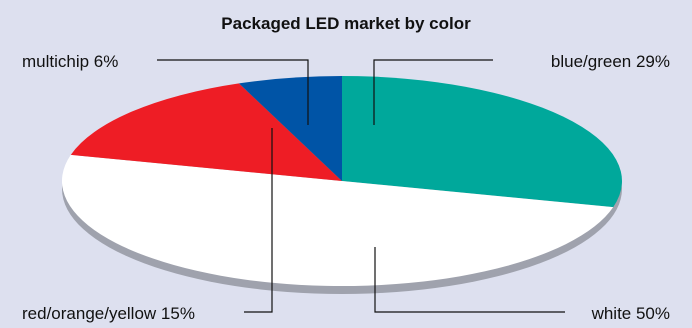 Image resolution: width=692 pixels, height=328 pixels. I want to click on slice-label-red-orange-yellow: red/orange/yellow 15%, so click(108, 313).